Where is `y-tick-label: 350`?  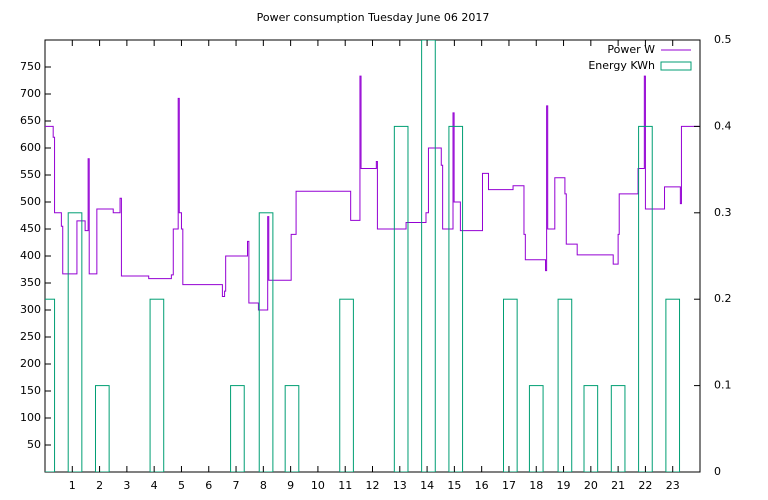 y-tick-label: 350 is located at coordinates (30, 282).